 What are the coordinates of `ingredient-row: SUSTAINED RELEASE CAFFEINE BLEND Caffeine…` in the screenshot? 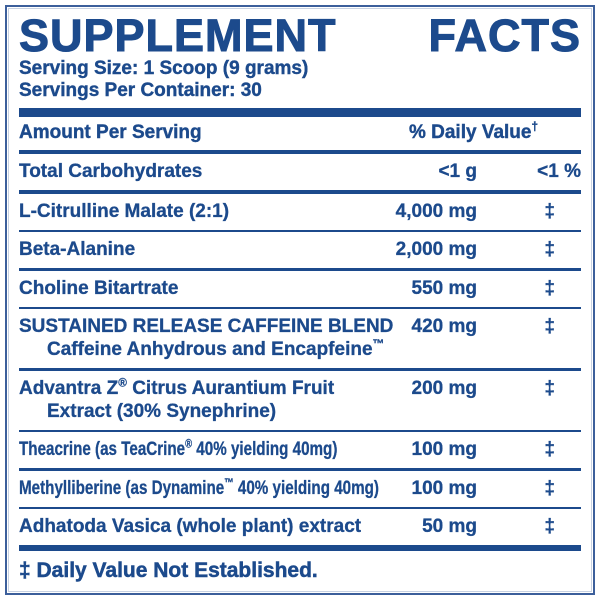 It's located at (300, 338).